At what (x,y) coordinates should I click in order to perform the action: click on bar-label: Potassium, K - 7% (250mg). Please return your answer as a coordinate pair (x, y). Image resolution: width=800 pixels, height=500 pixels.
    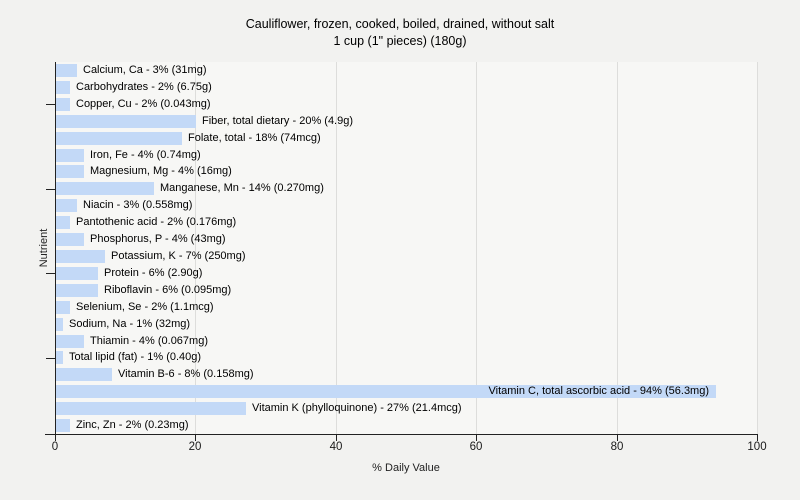
    Looking at the image, I should click on (178, 256).